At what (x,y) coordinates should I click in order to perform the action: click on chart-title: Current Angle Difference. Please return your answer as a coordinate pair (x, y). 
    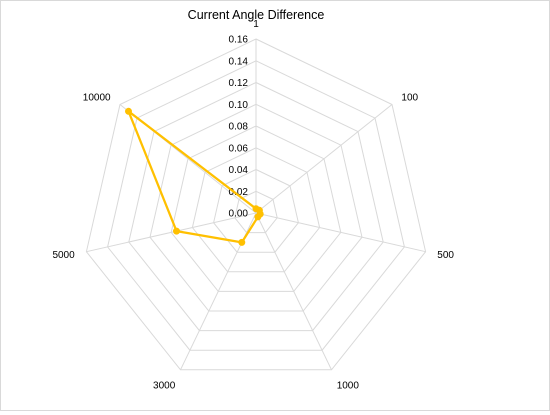
    Looking at the image, I should click on (256, 15).